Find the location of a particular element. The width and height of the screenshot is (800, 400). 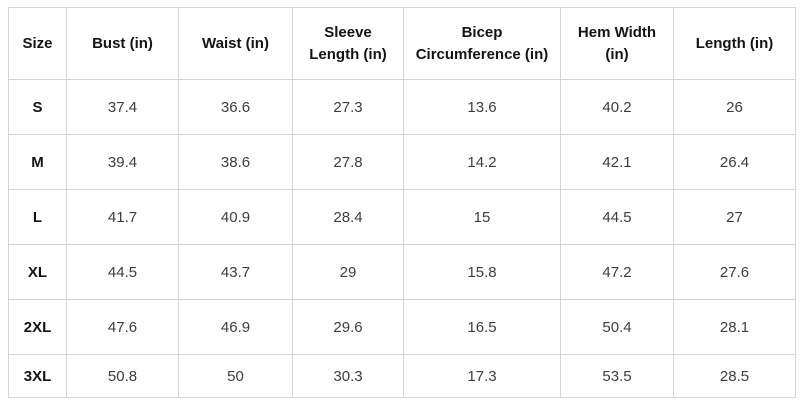

data-cell: 40.2 is located at coordinates (617, 107).